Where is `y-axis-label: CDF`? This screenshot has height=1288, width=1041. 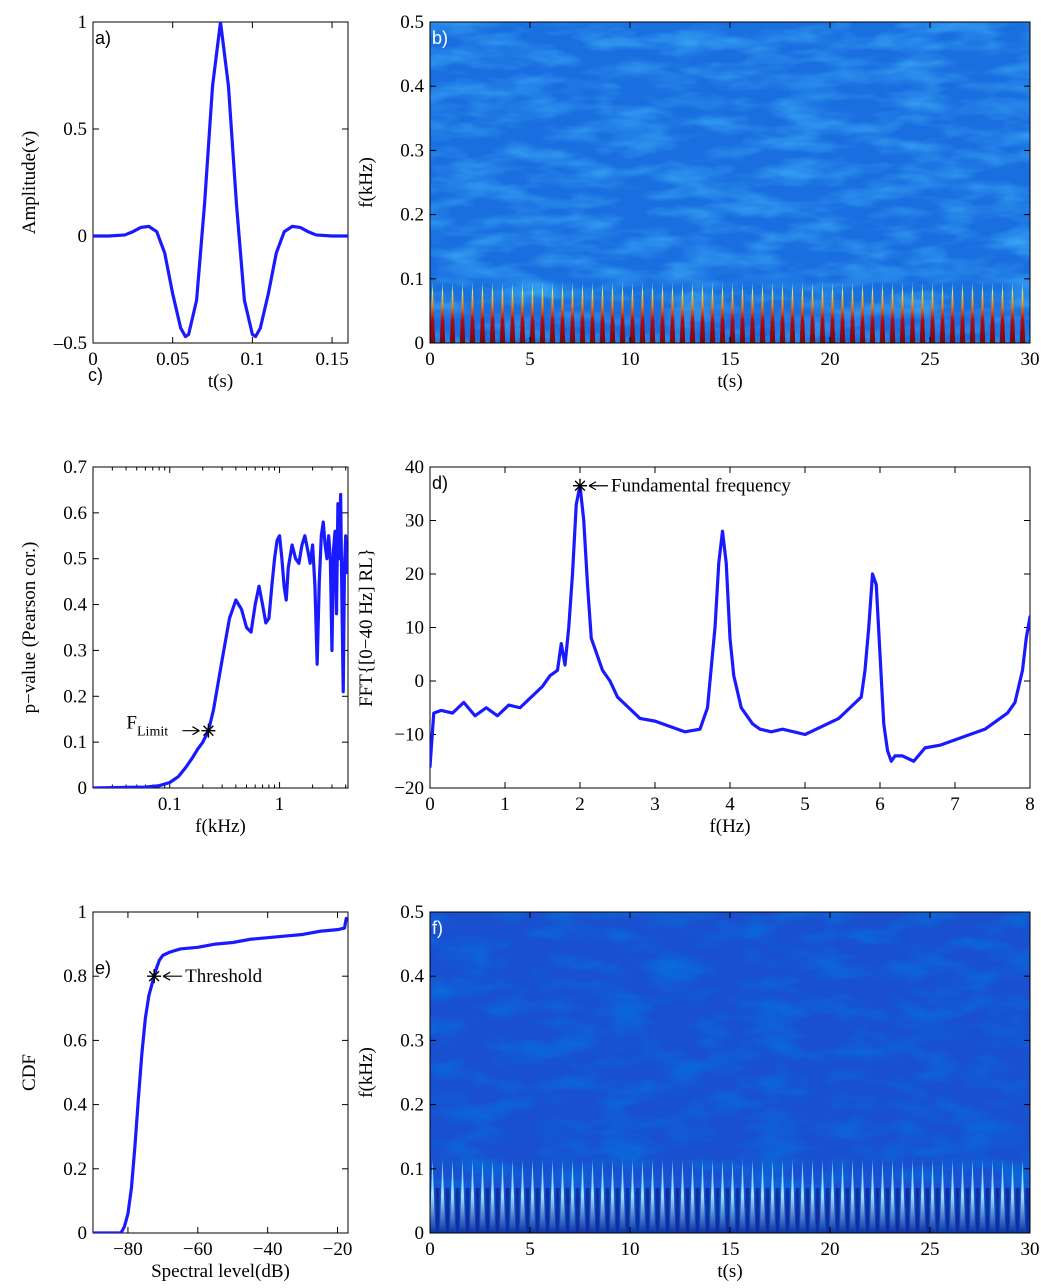 y-axis-label: CDF is located at coordinates (29, 1072).